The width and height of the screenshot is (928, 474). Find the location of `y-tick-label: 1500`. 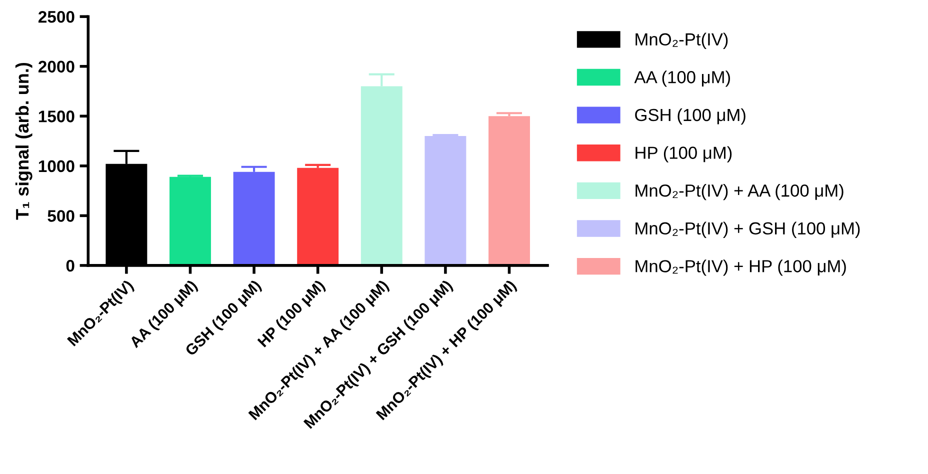

y-tick-label: 1500 is located at coordinates (56, 116).